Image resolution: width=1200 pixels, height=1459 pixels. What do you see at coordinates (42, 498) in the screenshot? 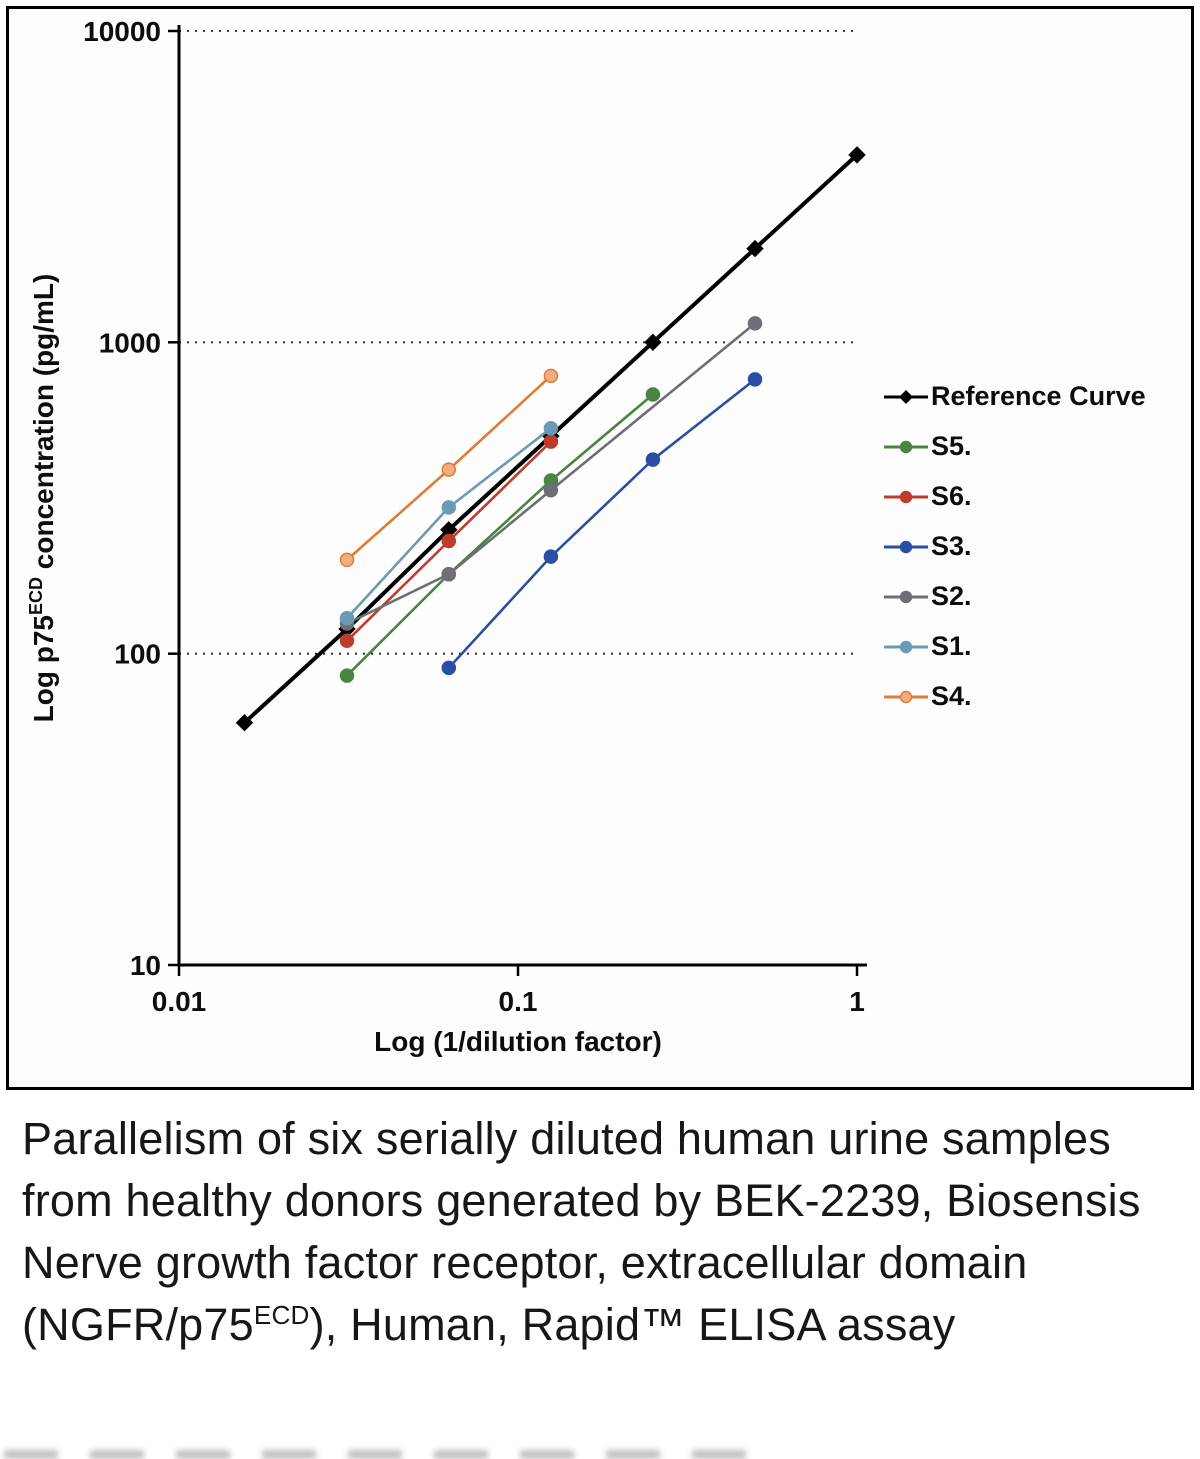
I see `y-axis-title: Log p75ECD concentration (pg/mL)` at bounding box center [42, 498].